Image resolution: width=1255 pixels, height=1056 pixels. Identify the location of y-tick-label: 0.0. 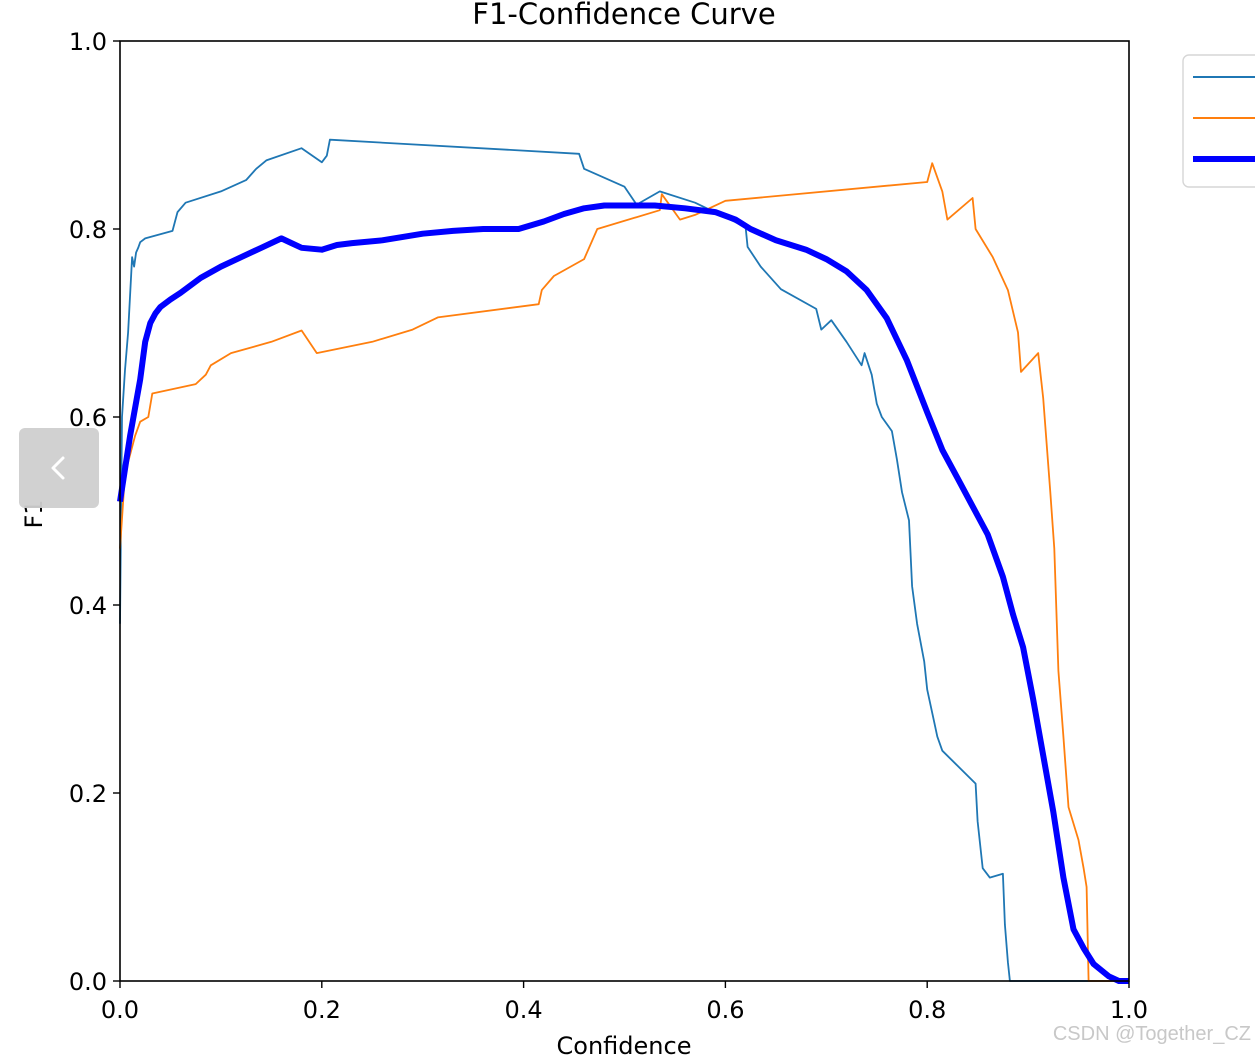
(88, 982).